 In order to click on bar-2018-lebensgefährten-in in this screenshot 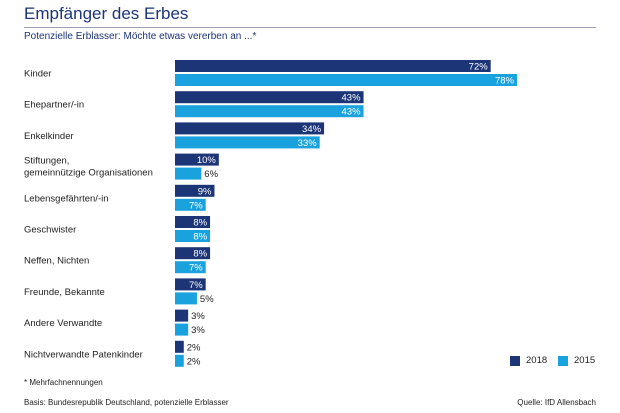, I will do `click(195, 190)`.